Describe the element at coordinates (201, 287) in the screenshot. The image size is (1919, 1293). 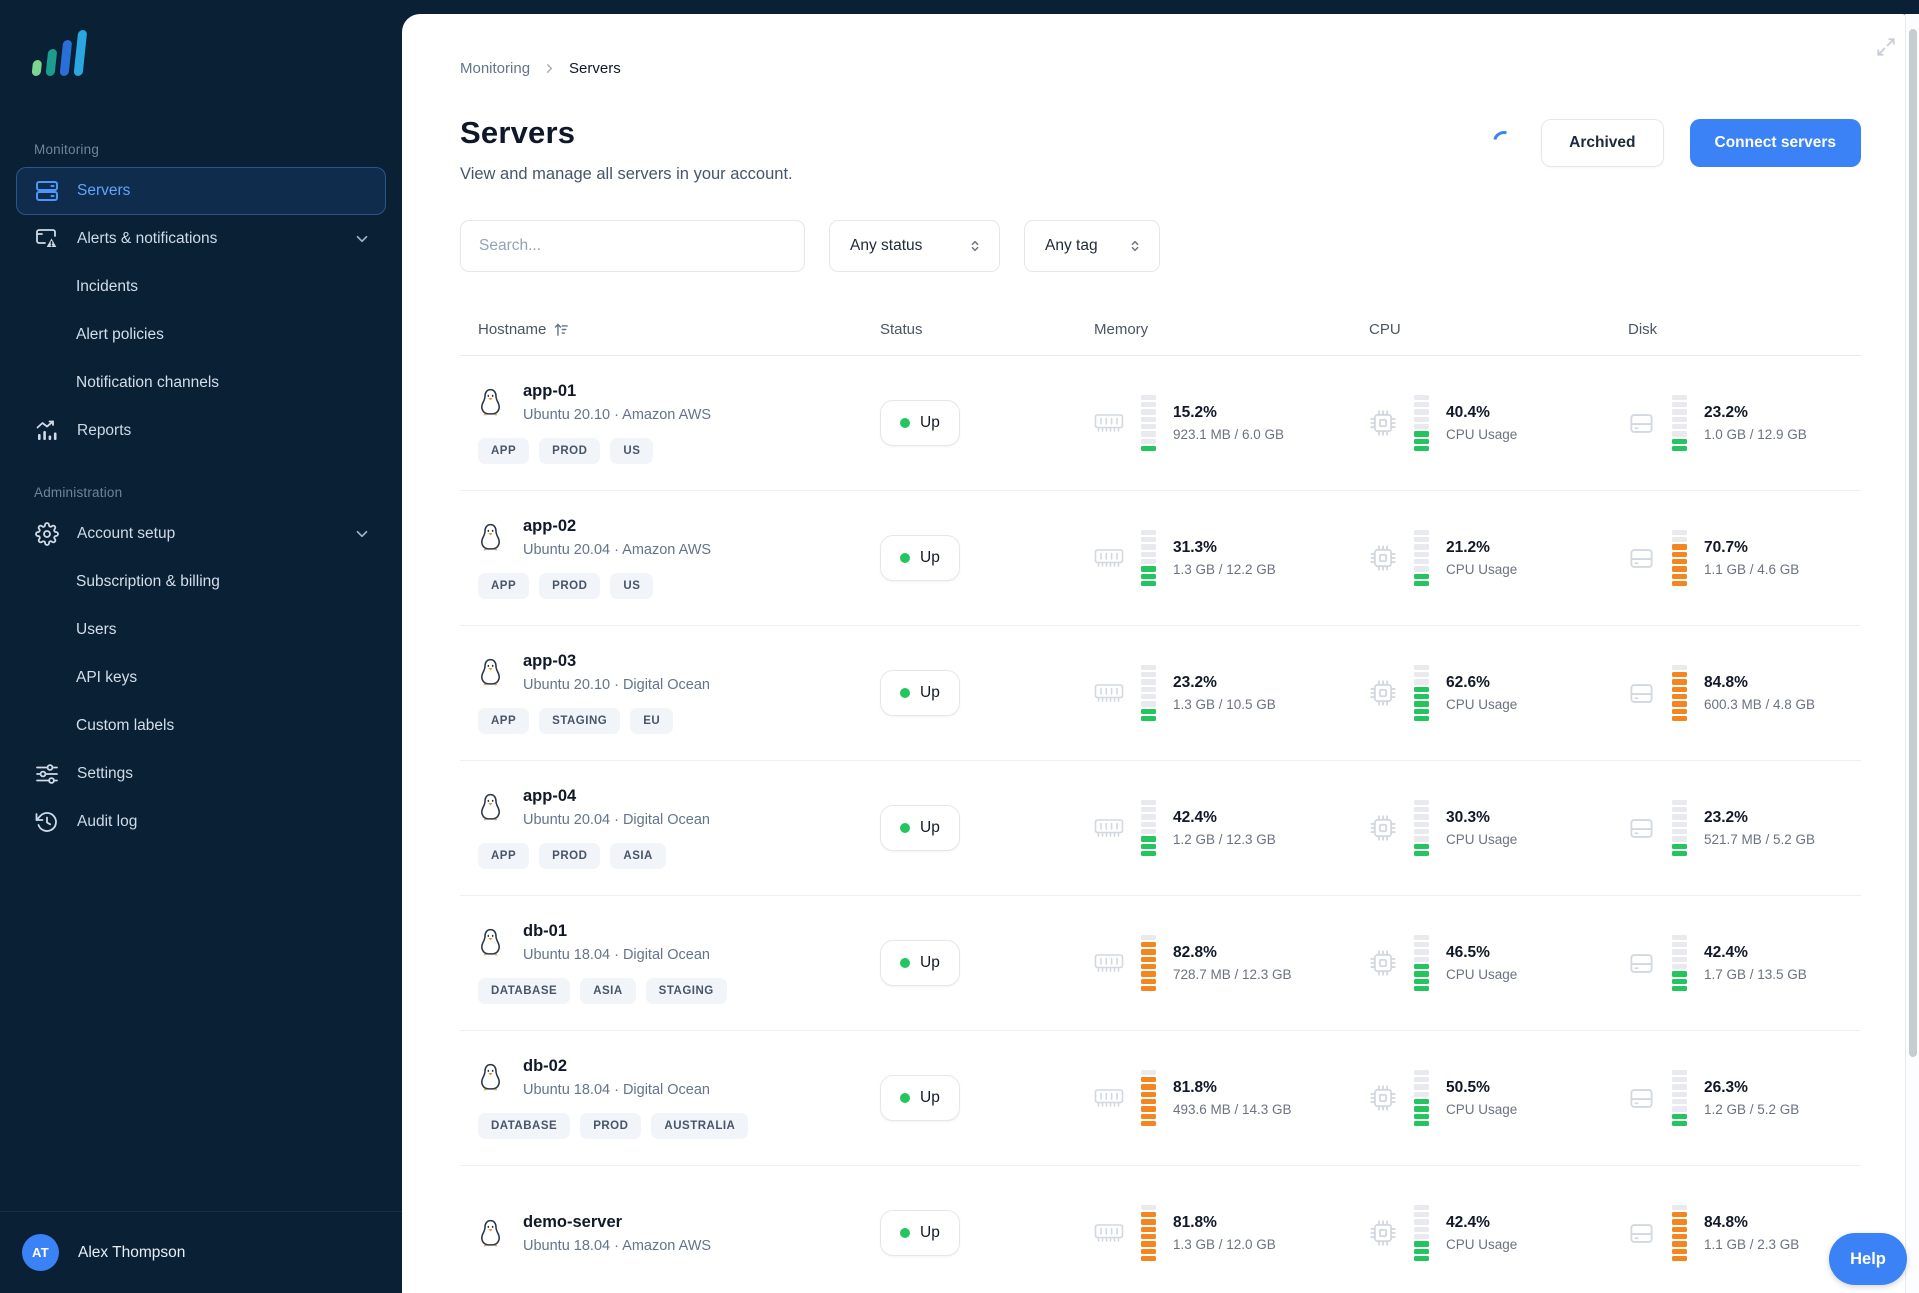
I see `sidebar-item-incidents: Incidents` at that location.